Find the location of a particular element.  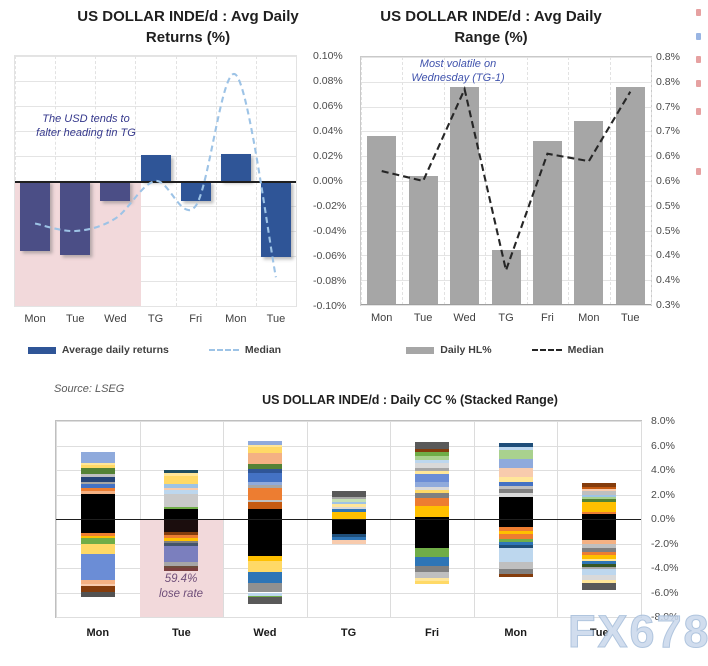

y-tick-label: 0.8% is located at coordinates (668, 57).